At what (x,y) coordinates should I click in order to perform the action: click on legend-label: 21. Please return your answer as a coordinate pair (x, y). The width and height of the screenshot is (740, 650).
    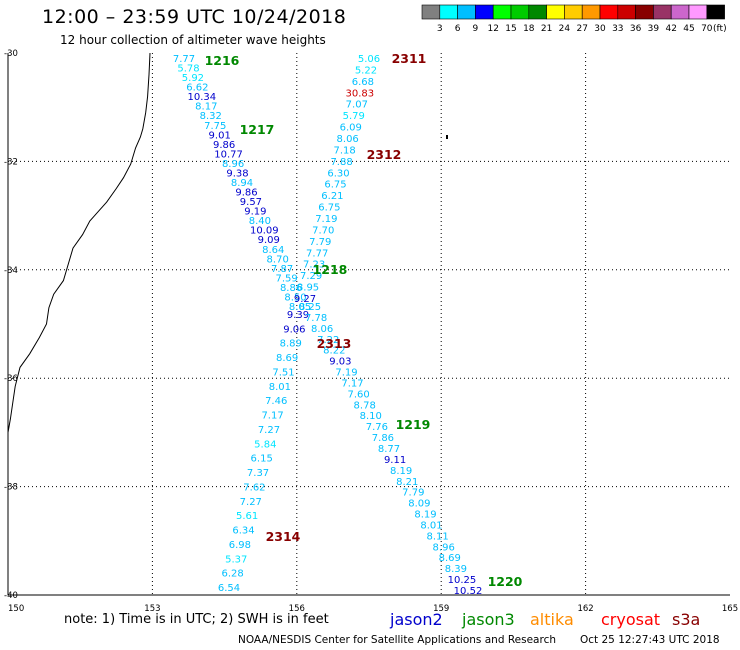
    Looking at the image, I should click on (546, 29).